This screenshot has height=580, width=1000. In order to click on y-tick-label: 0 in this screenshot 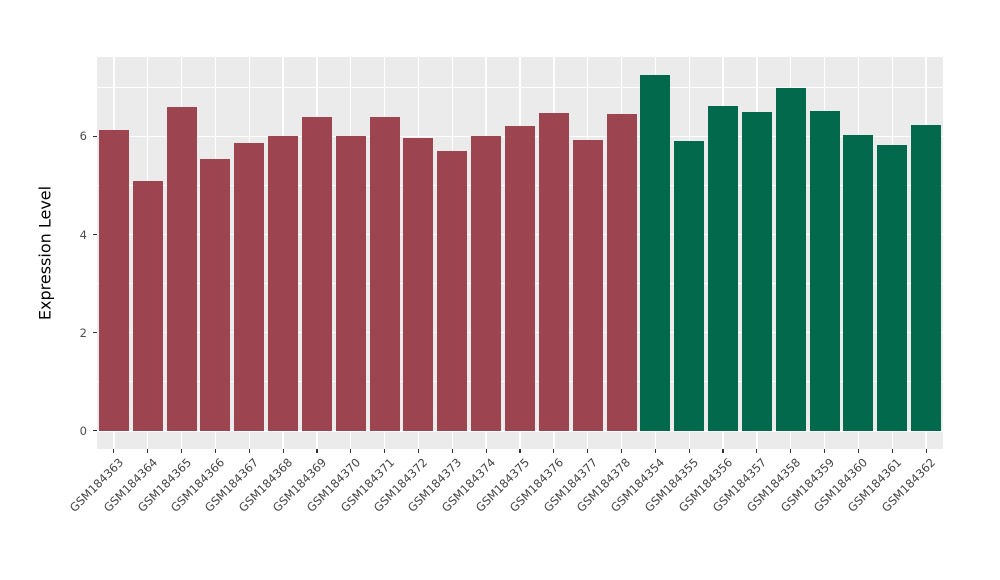, I will do `click(83, 430)`.